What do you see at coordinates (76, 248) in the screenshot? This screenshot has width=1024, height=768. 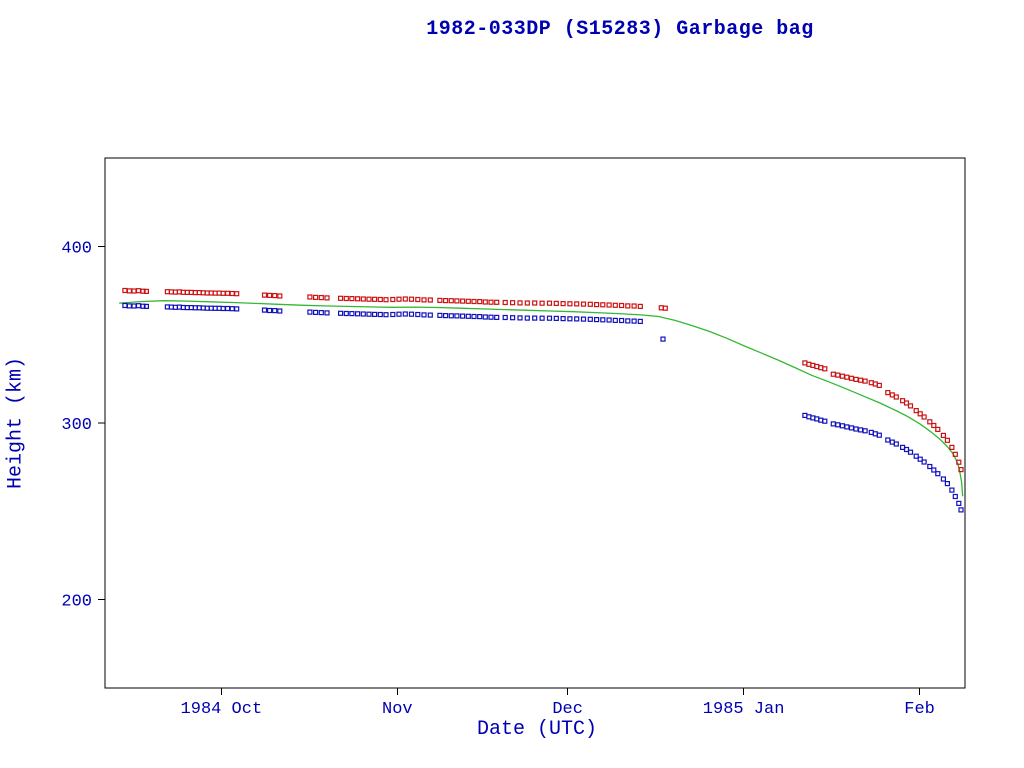 I see `y-tick-label: 400` at bounding box center [76, 248].